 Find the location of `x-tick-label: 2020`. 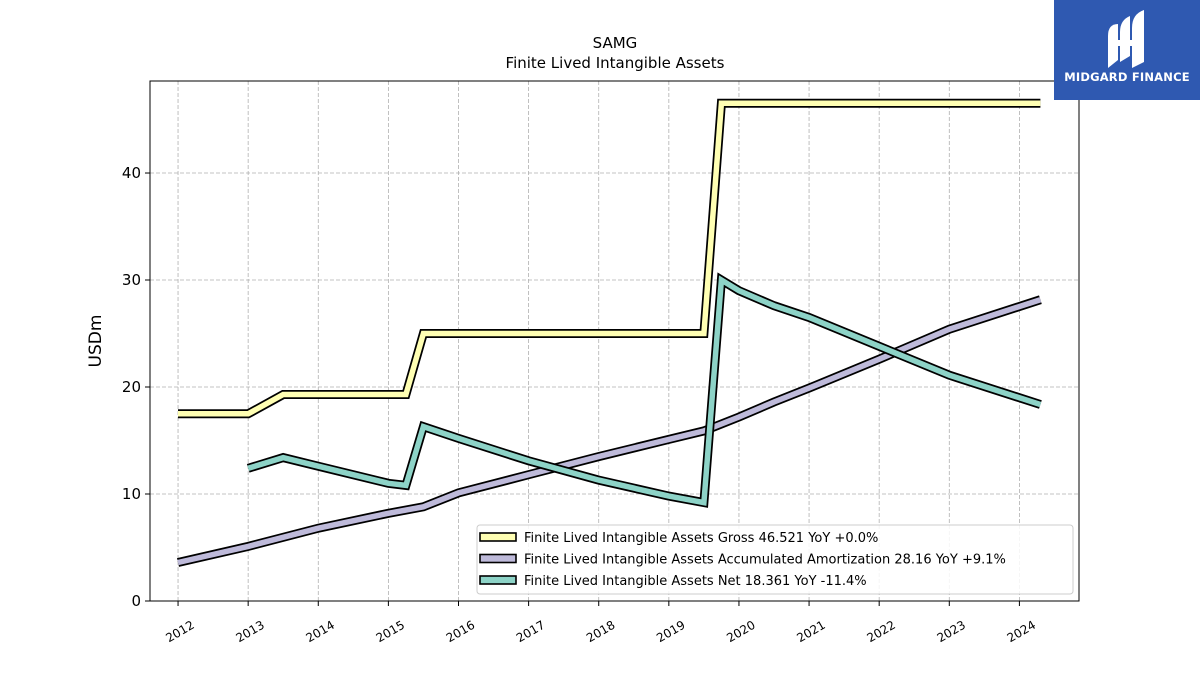

x-tick-label: 2020 is located at coordinates (740, 631).